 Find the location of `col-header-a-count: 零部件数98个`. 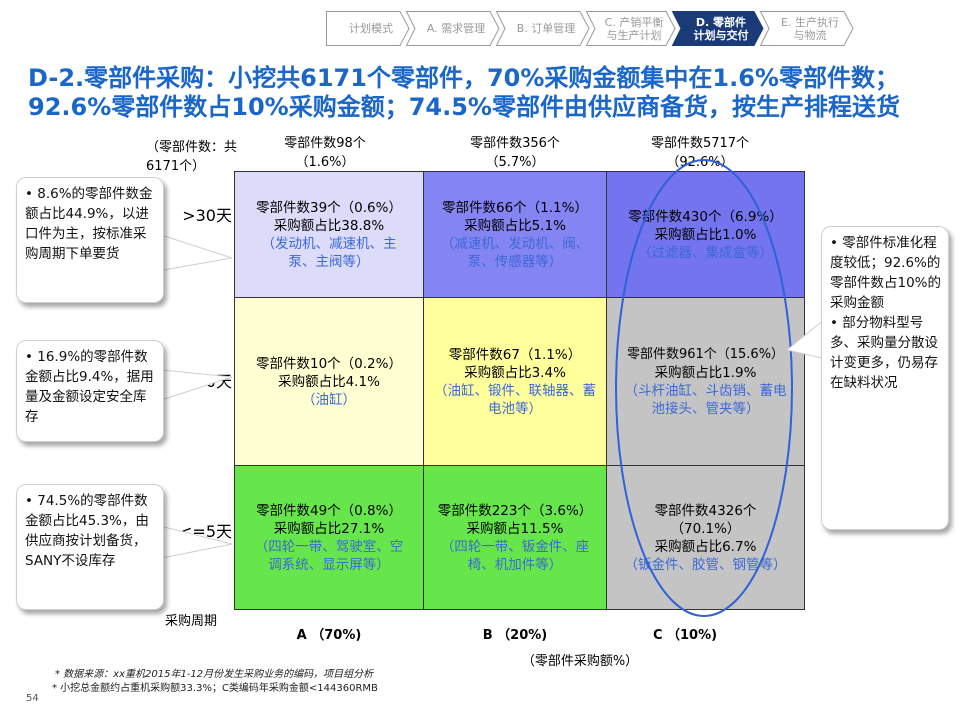

col-header-a-count: 零部件数98个 is located at coordinates (325, 143).